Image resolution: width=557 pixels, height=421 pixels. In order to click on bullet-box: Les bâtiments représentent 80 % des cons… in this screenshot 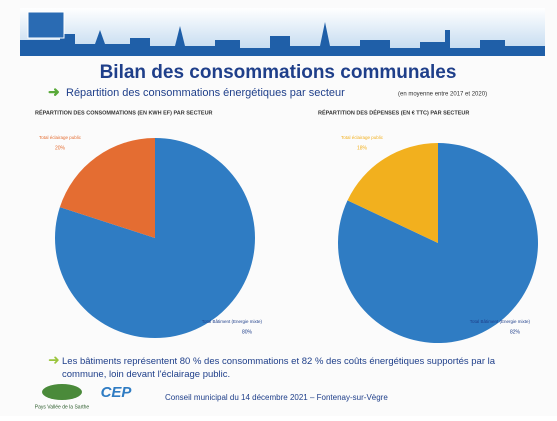, I will do `click(279, 368)`.